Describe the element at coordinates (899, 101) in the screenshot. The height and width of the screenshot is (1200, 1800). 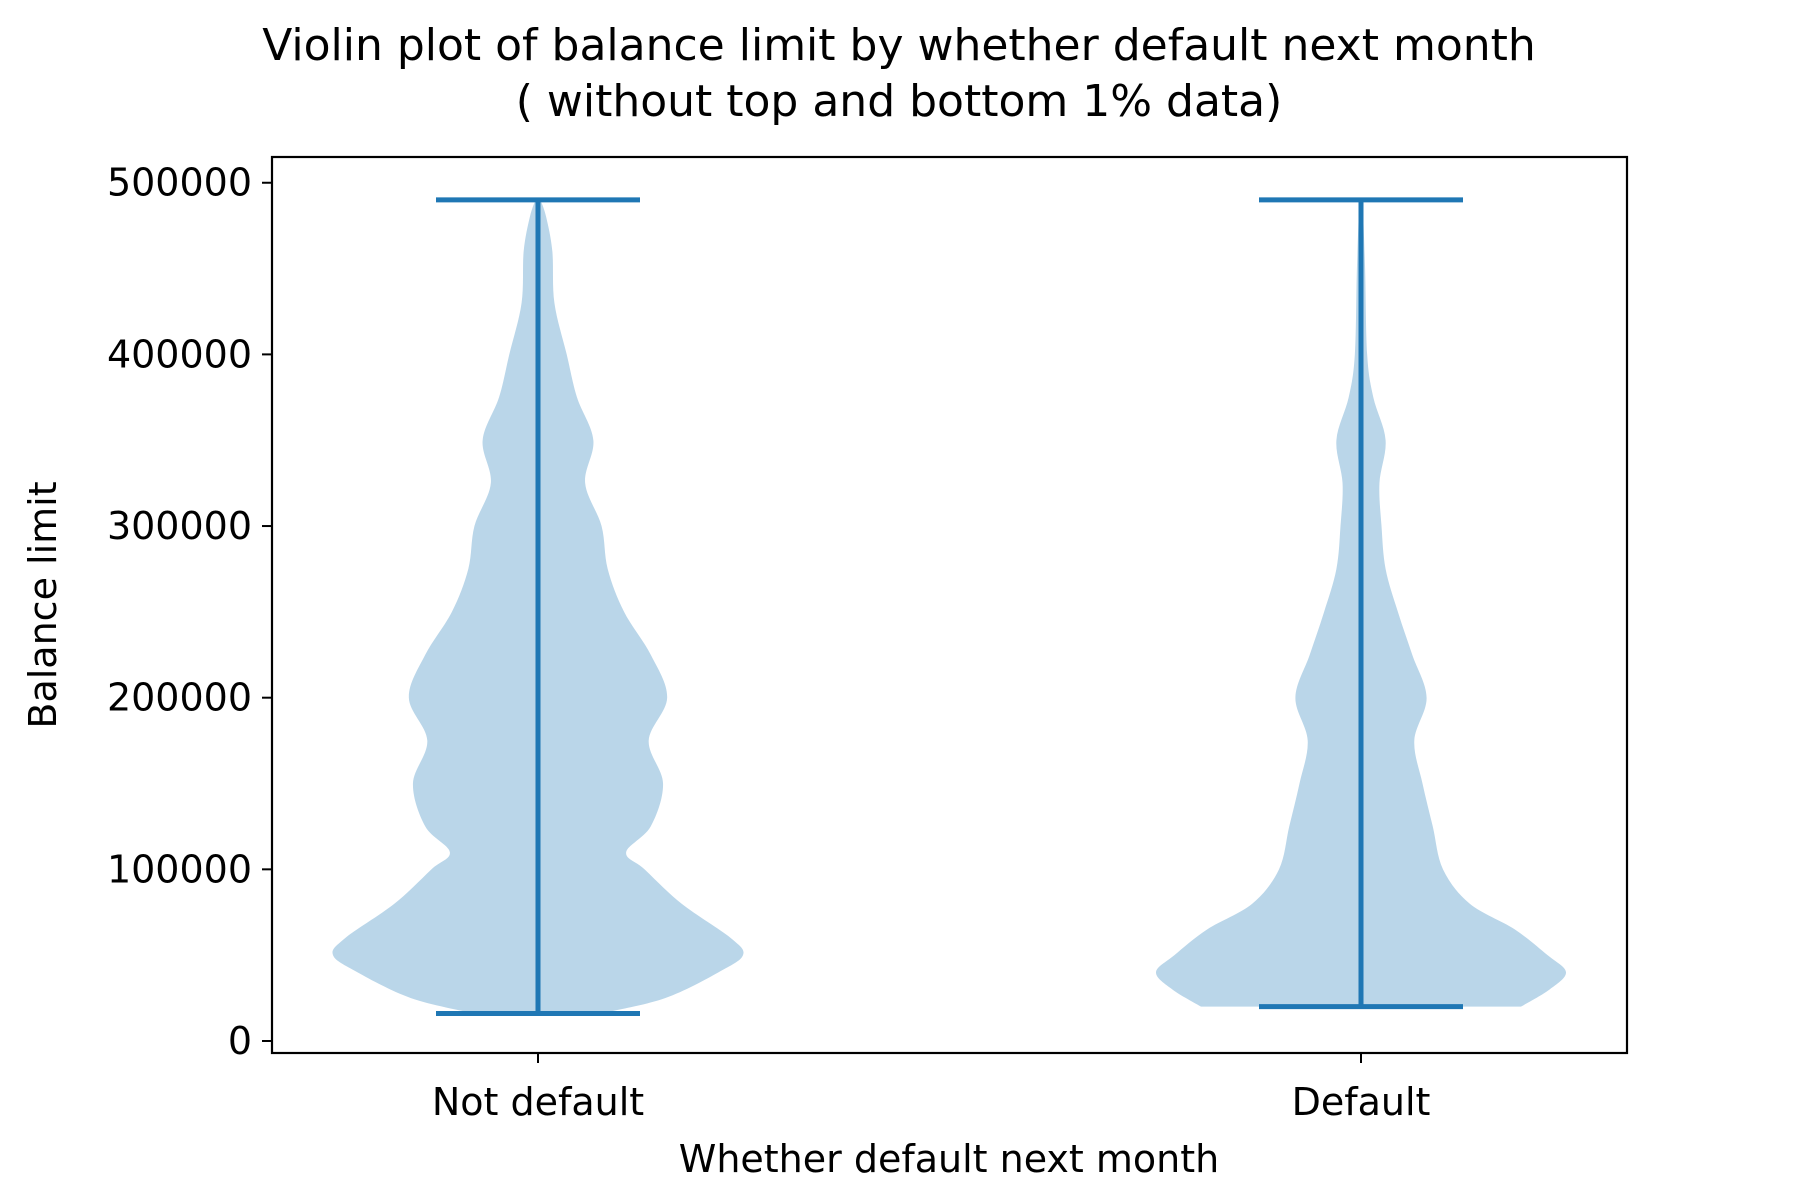
I see `chart-subtitle: ( without top and bottom 1% data)` at that location.